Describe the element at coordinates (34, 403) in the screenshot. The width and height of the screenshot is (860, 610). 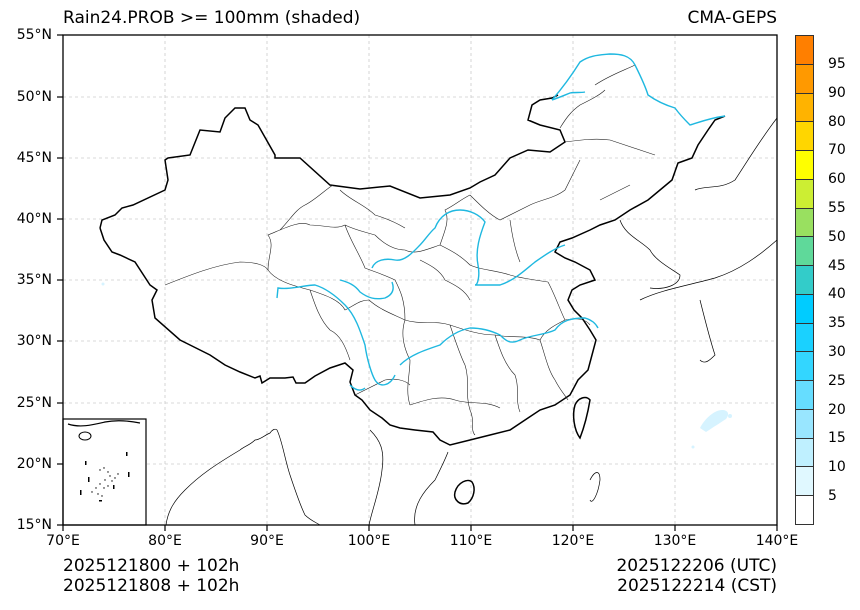
I see `lat-tick-label: 25°N` at that location.